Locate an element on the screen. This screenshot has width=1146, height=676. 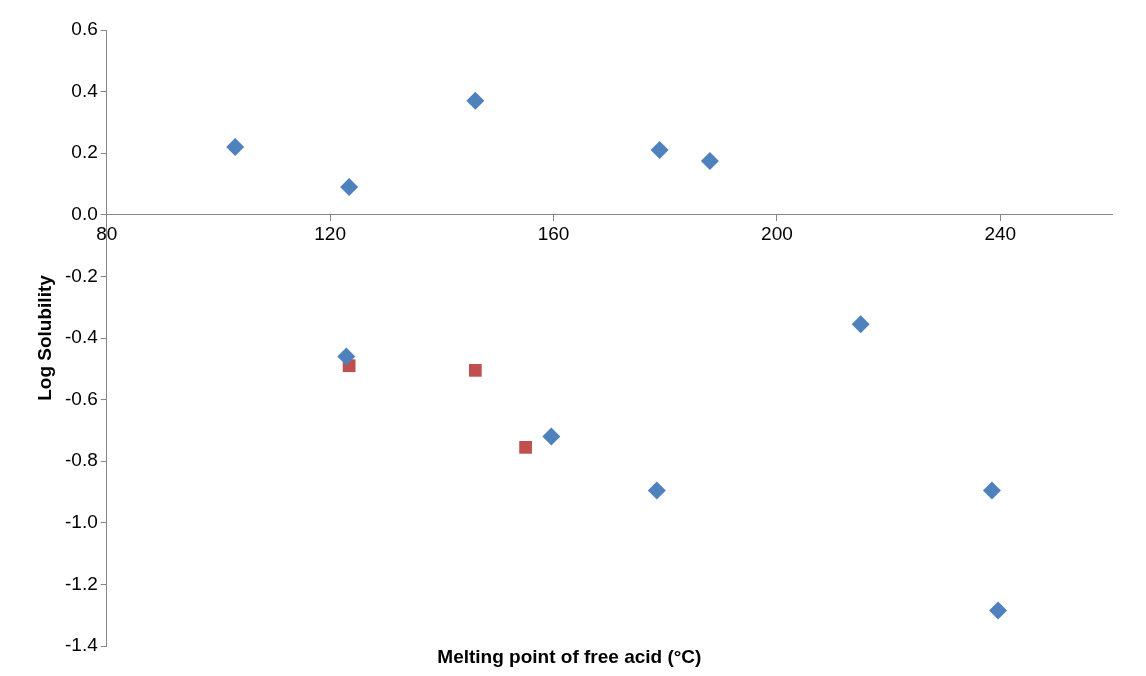
y-axis-title: Log Solubility is located at coordinates (45, 337).